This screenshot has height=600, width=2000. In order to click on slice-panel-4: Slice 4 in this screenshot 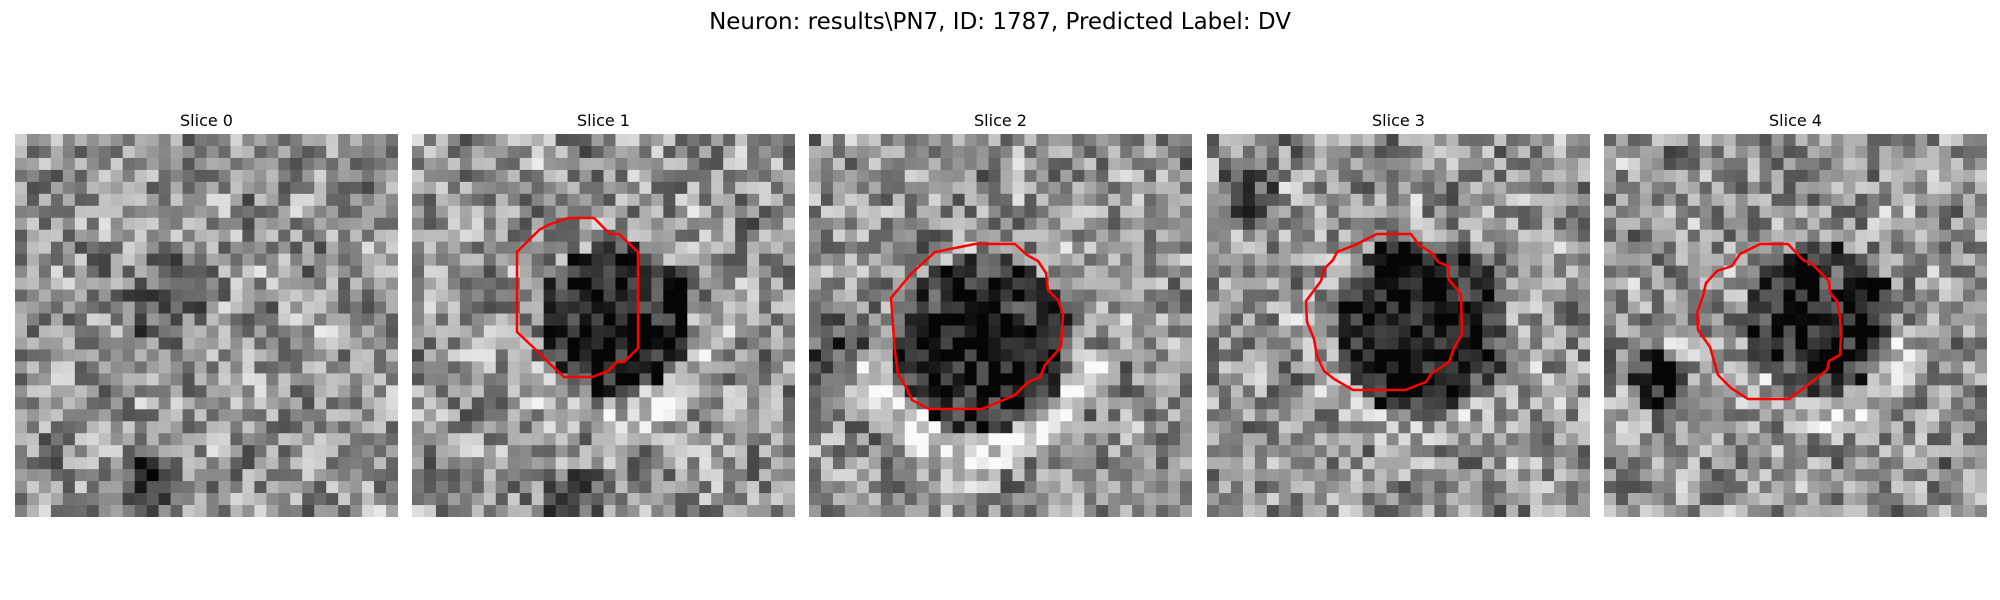, I will do `click(1795, 312)`.